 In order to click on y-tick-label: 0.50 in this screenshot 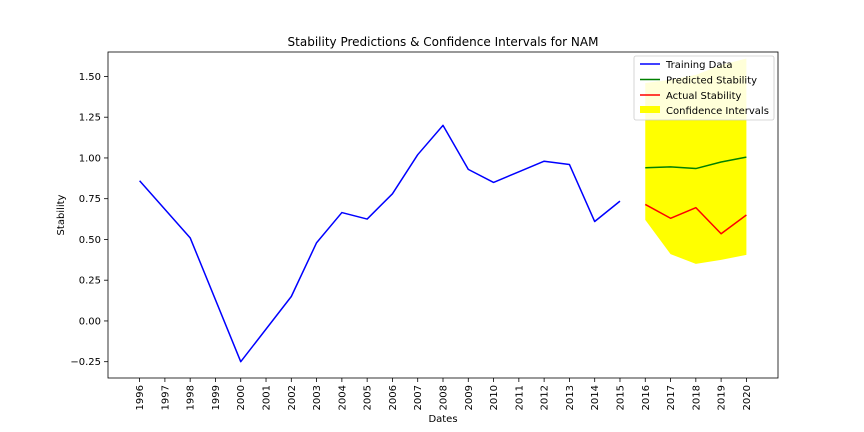, I will do `click(90, 240)`.